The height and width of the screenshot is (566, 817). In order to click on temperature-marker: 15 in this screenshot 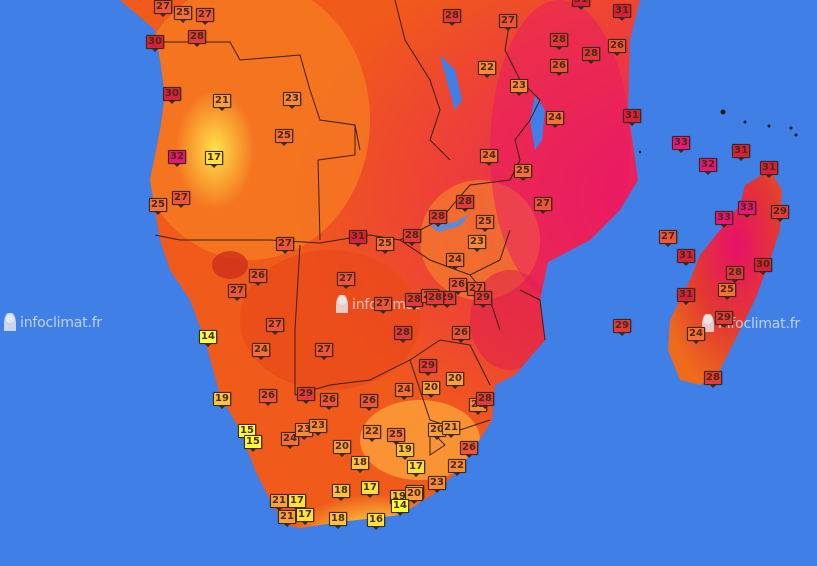, I will do `click(253, 442)`.